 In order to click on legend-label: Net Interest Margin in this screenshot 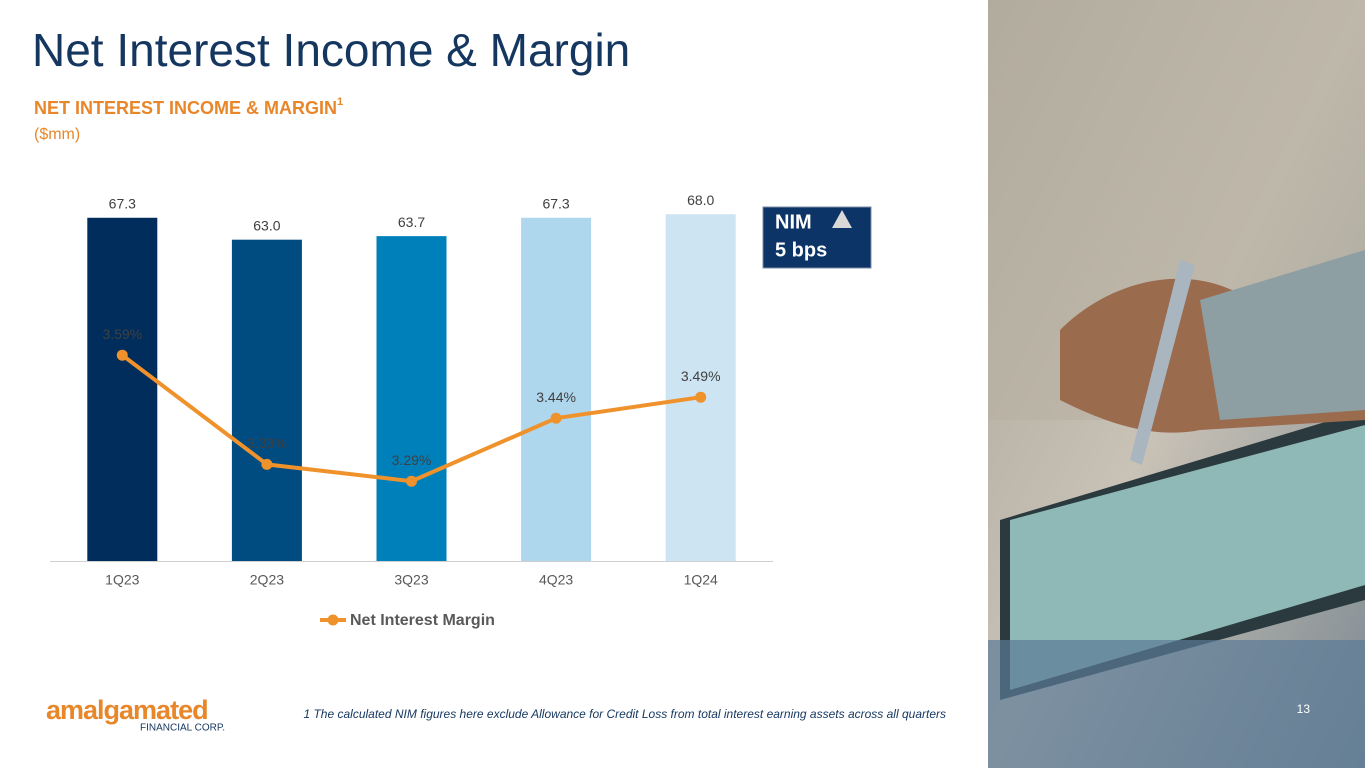, I will do `click(422, 620)`.